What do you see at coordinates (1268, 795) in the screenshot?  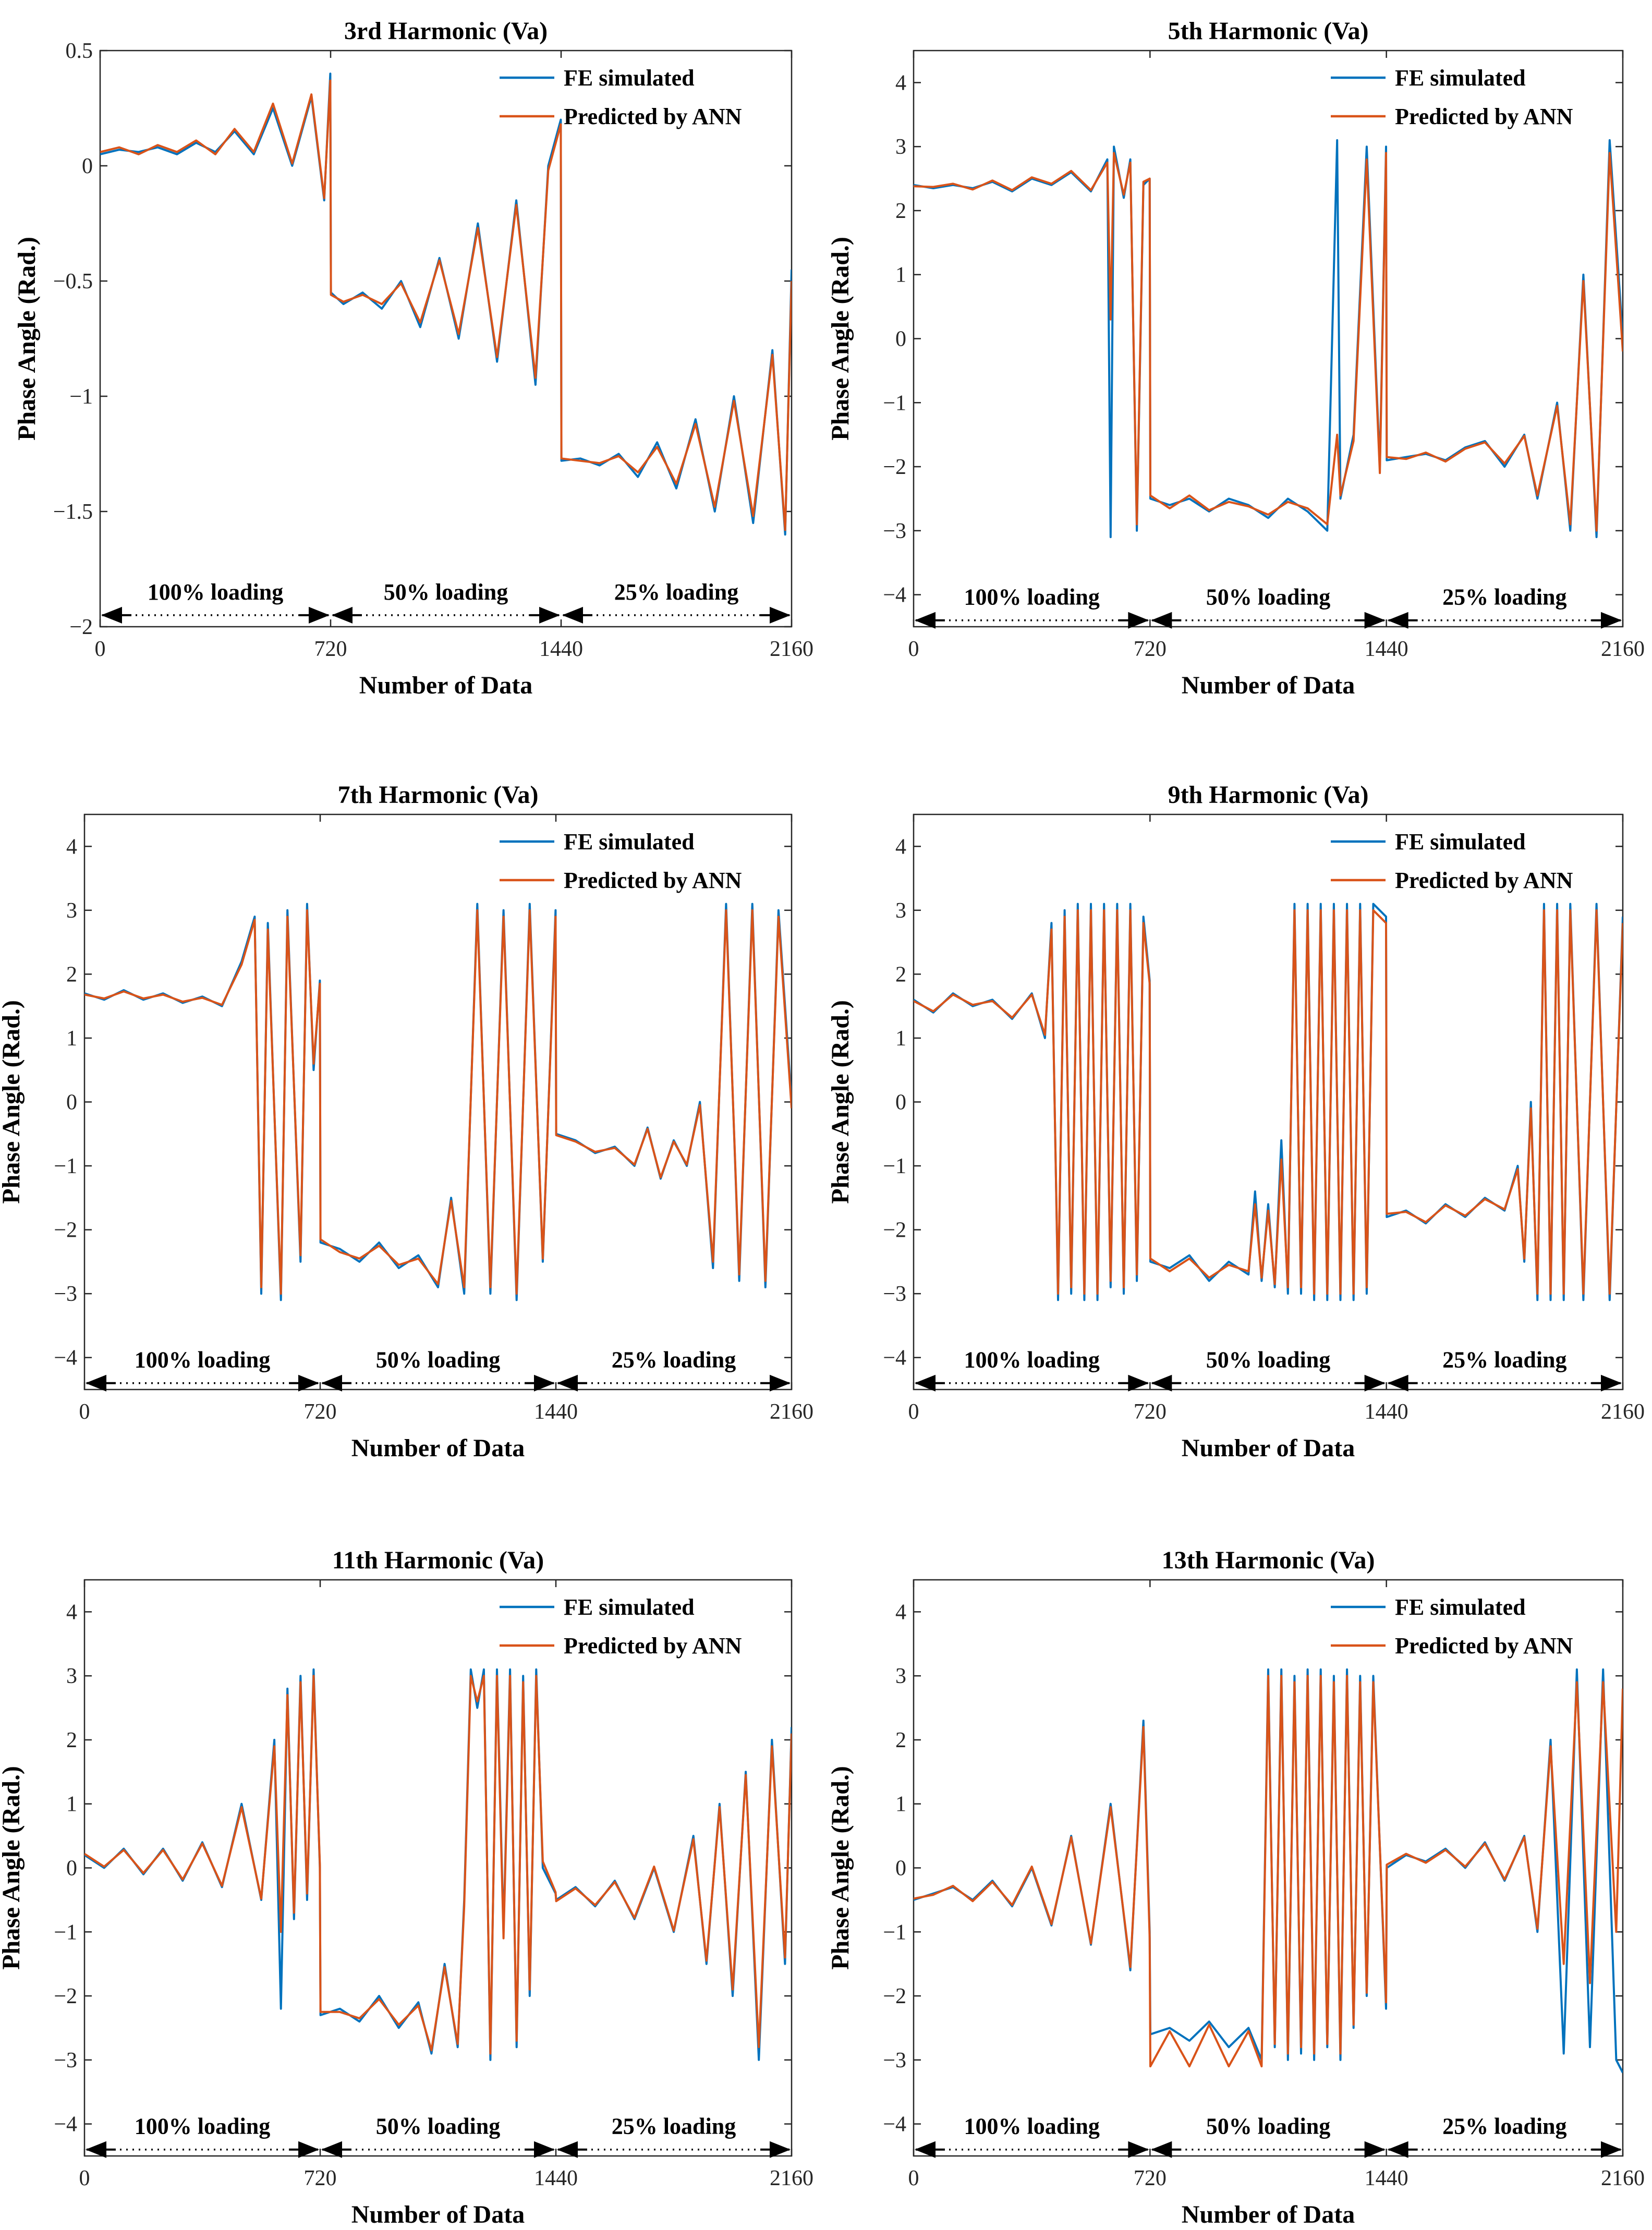 I see `chart-title: 9th Harmonic (Va)` at bounding box center [1268, 795].